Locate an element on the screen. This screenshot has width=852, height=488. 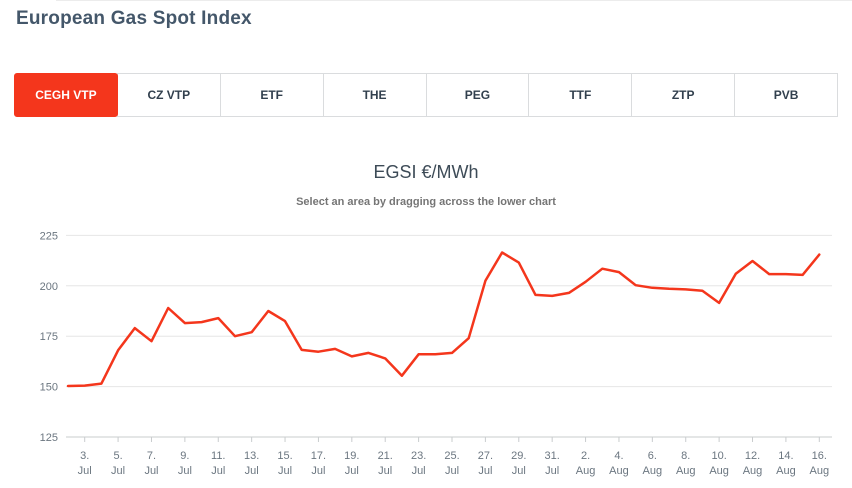
y-axis-label: 150 is located at coordinates (49, 388).